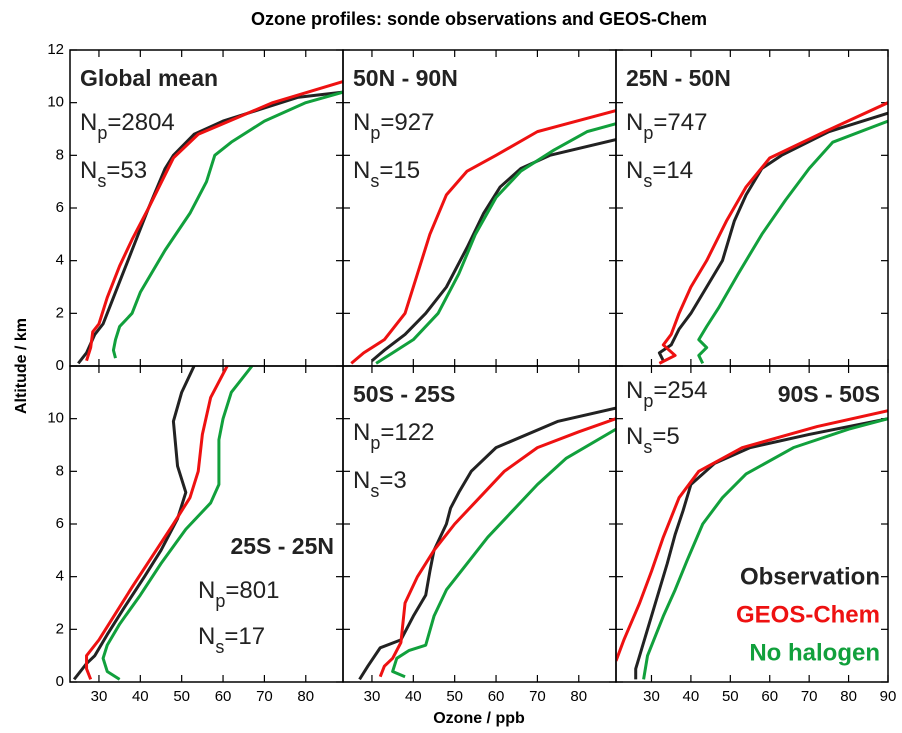 The width and height of the screenshot is (902, 733). What do you see at coordinates (888, 696) in the screenshot?
I see `x-tick-label: 90` at bounding box center [888, 696].